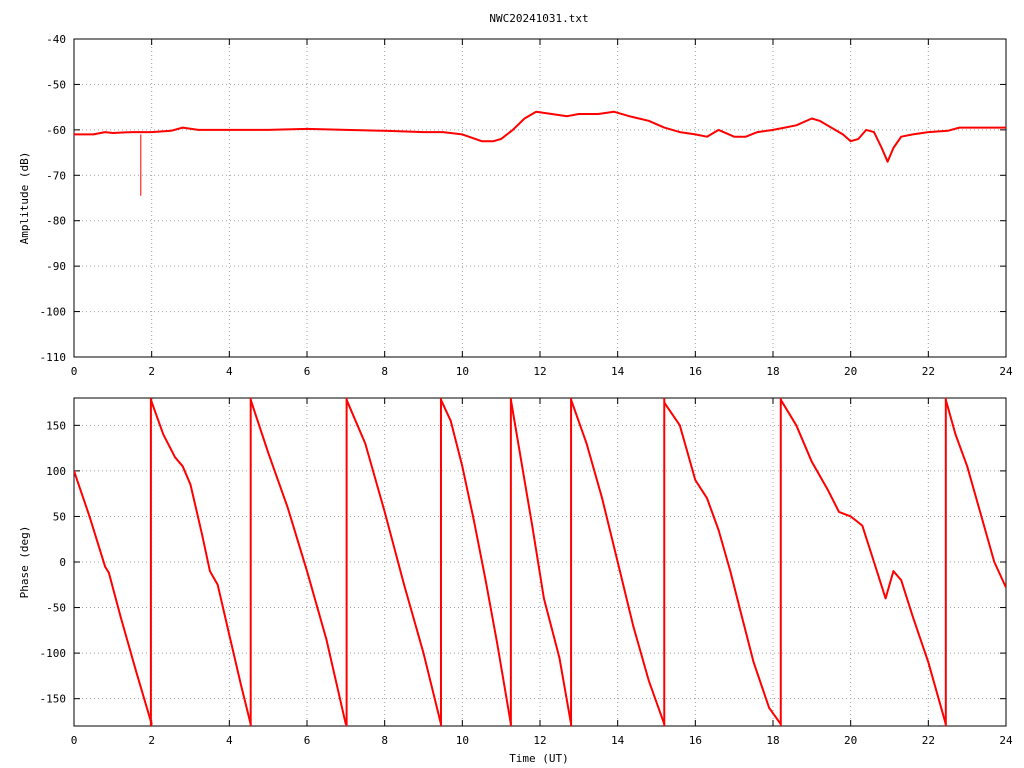 The image size is (1024, 768). Describe the element at coordinates (539, 740) in the screenshot. I see `phase-x-tick-label: 12` at that location.